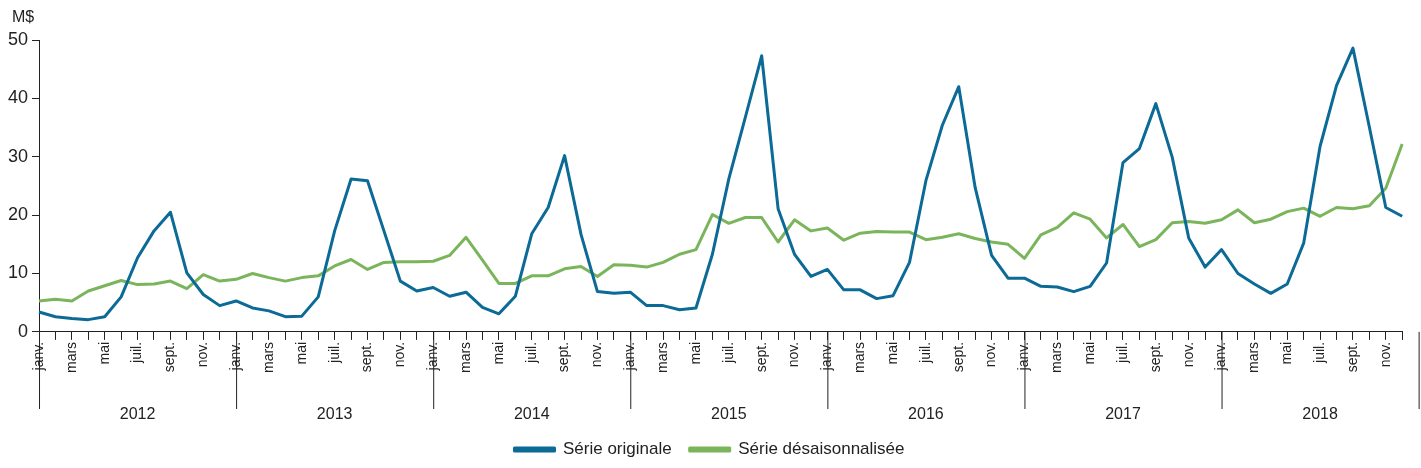  What do you see at coordinates (729, 414) in the screenshot?
I see `text: 2015` at bounding box center [729, 414].